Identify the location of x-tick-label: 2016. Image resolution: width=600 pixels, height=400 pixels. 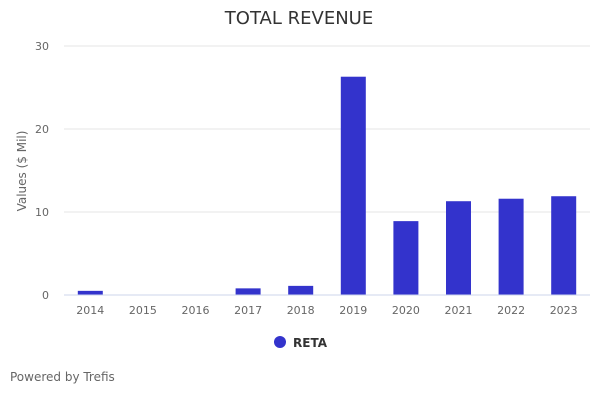
(196, 310).